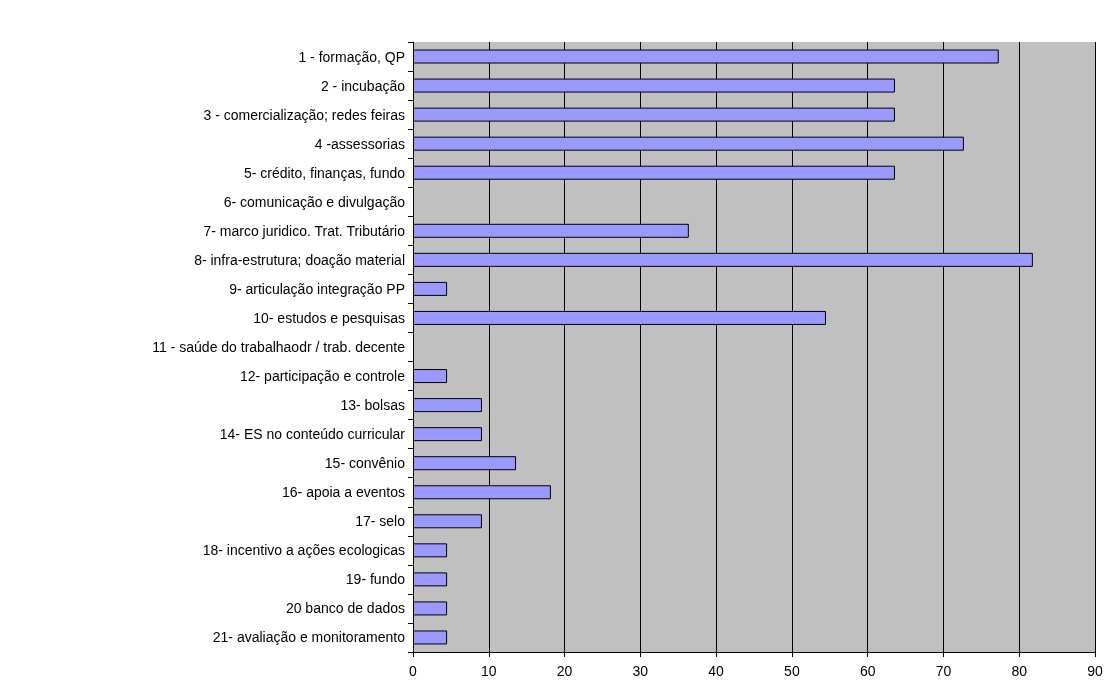 The width and height of the screenshot is (1115, 695). Describe the element at coordinates (299, 259) in the screenshot. I see `y-tick-label: 8- infra-estrutura; doação material` at that location.